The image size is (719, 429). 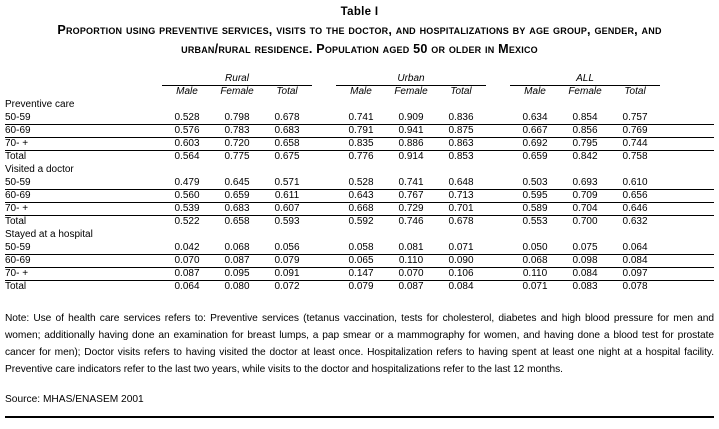 I want to click on cell-value: 0.603, so click(x=187, y=144).